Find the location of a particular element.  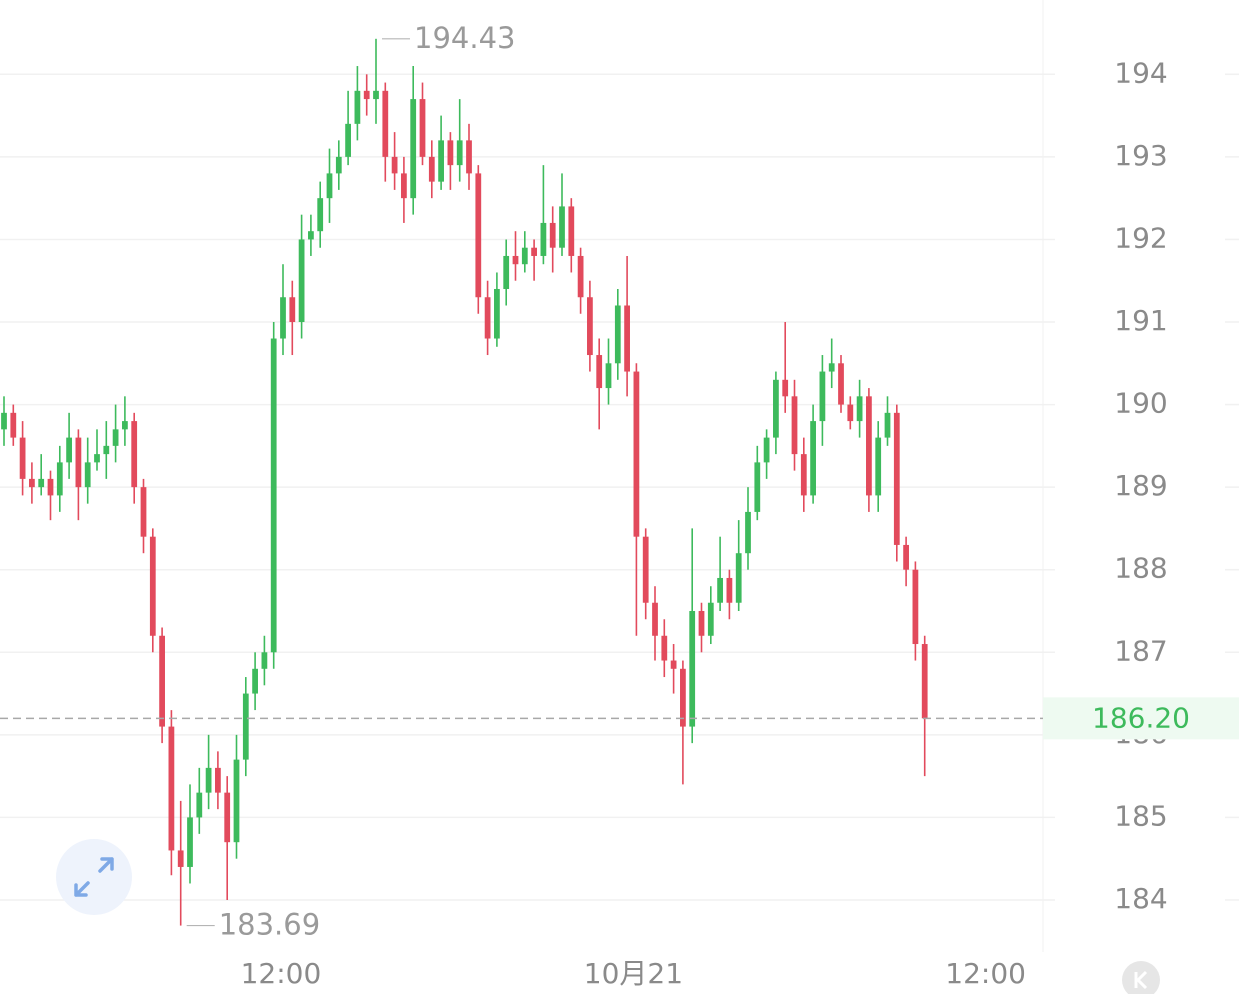

y-tick-label: 191 is located at coordinates (1140, 320).